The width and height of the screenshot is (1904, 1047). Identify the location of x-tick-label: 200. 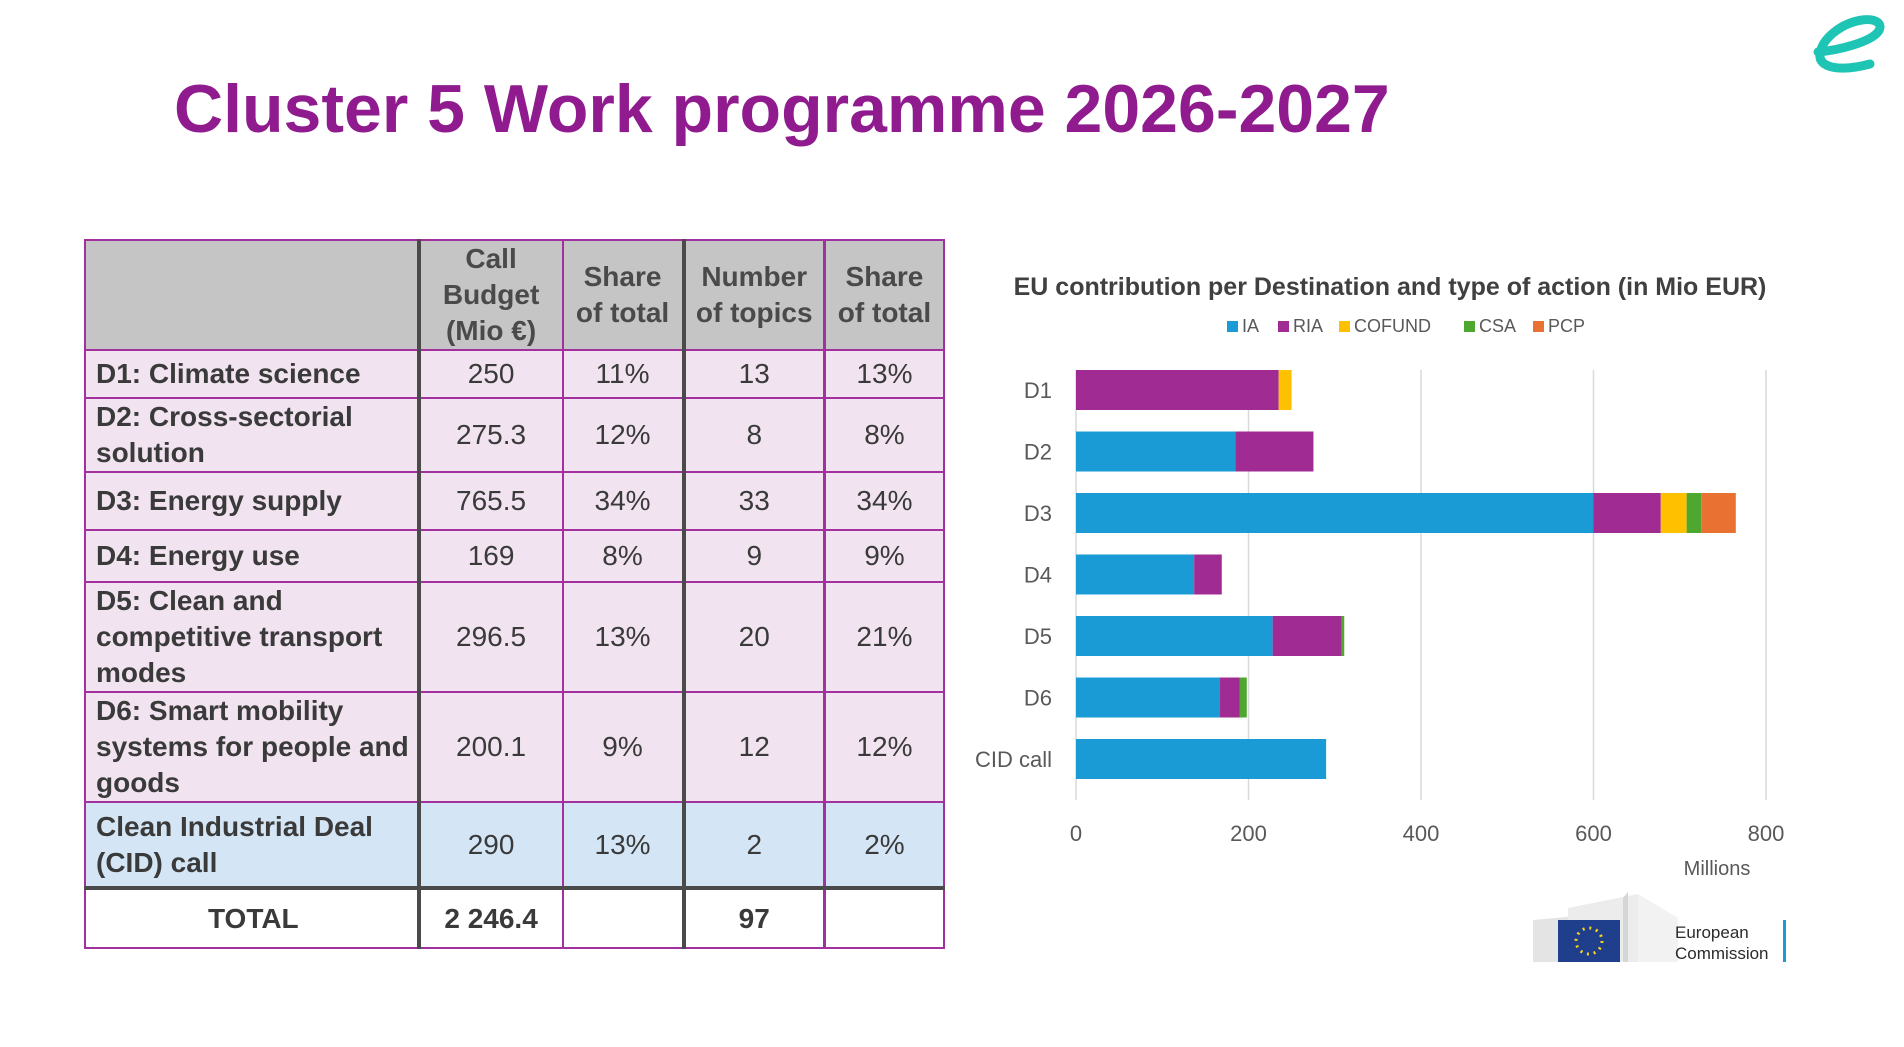
(1248, 833).